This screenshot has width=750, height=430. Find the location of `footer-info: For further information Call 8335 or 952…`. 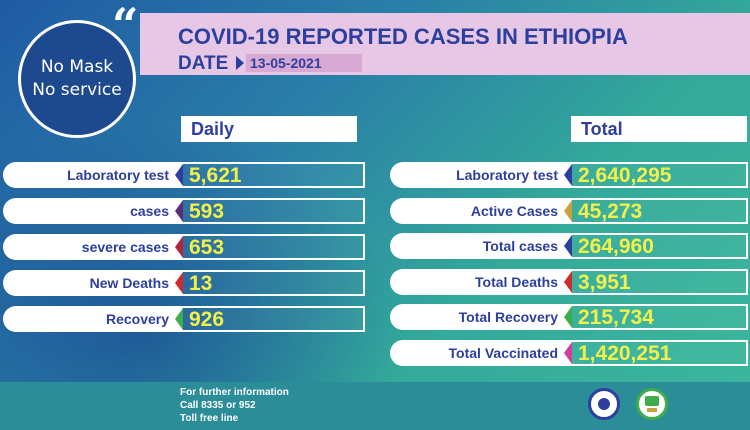

footer-info: For further information Call 8335 or 952… is located at coordinates (234, 405).